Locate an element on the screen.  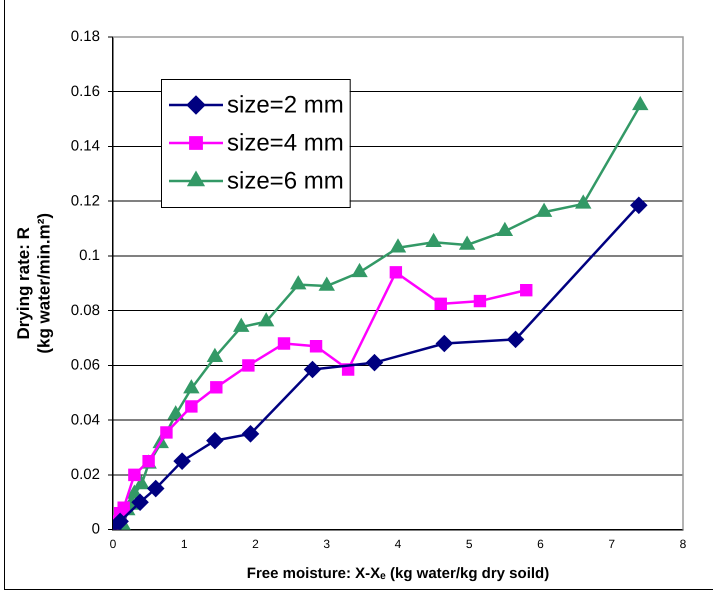
x-tick-label: 8 is located at coordinates (683, 544).